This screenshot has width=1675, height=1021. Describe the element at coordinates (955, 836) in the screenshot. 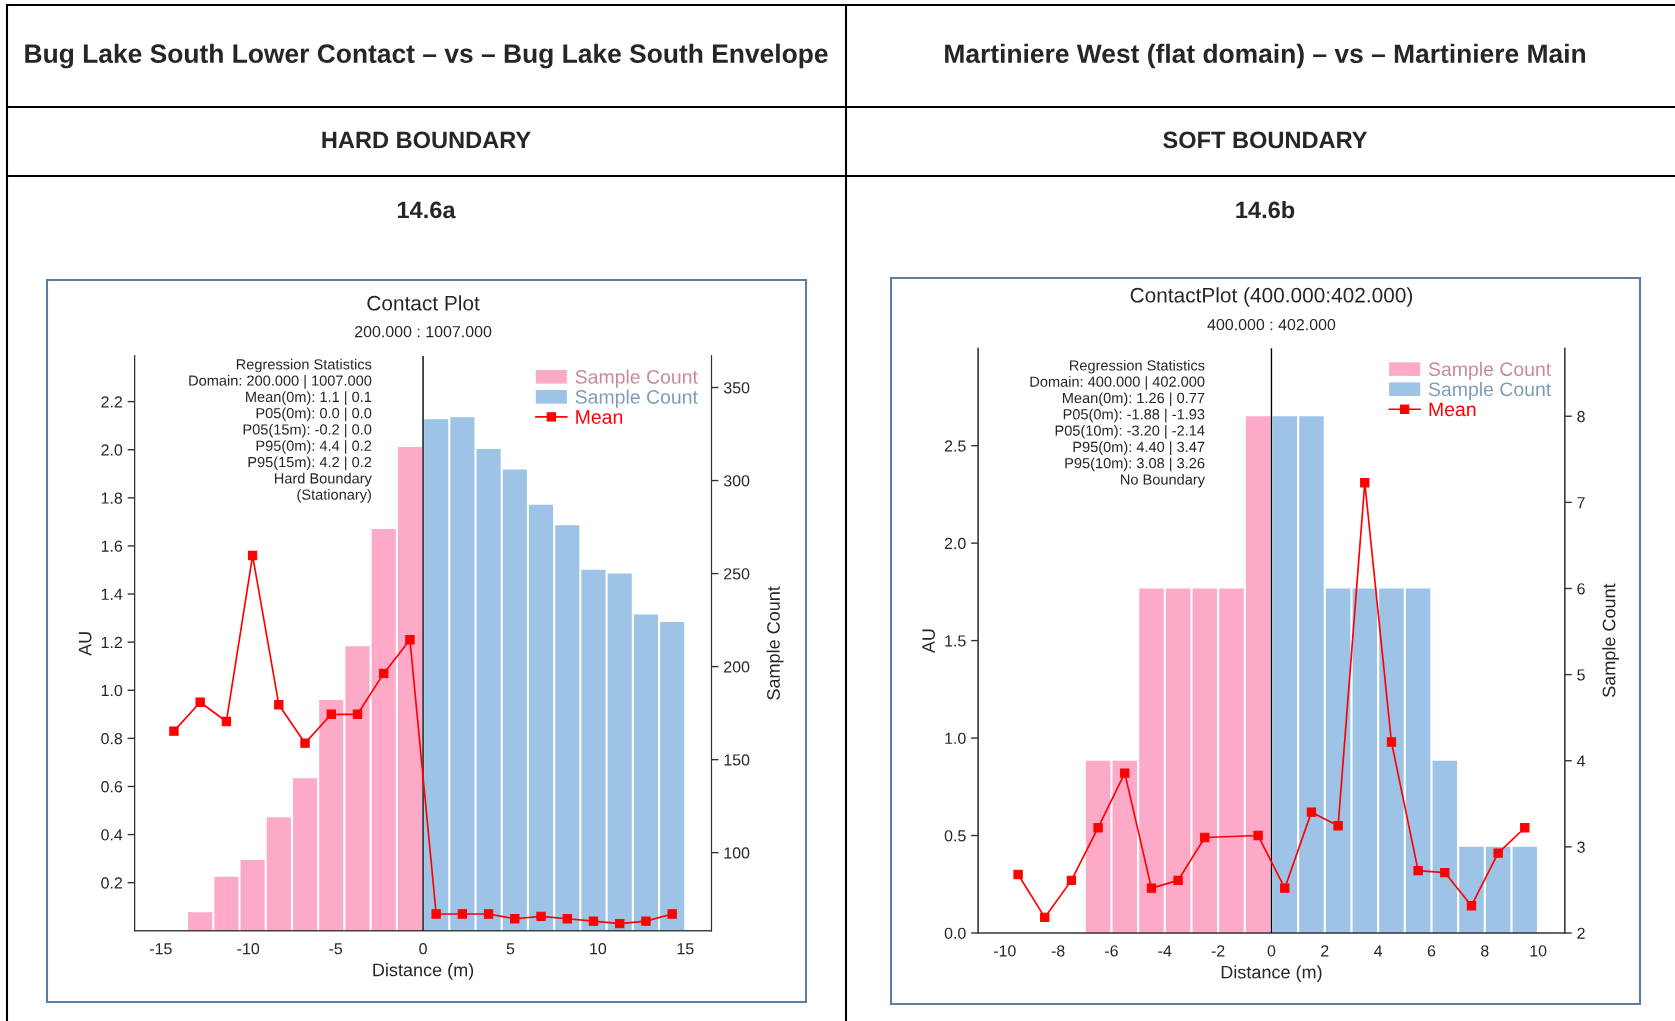

I see `y-tick-label: 0.5` at that location.